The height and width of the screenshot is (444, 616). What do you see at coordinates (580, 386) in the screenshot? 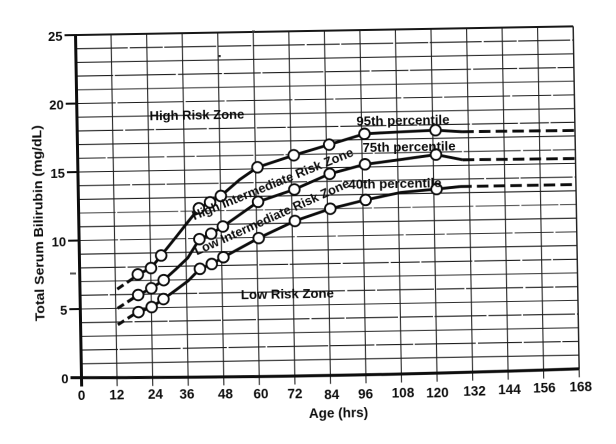
I see `svg-text: 168` at bounding box center [580, 386].